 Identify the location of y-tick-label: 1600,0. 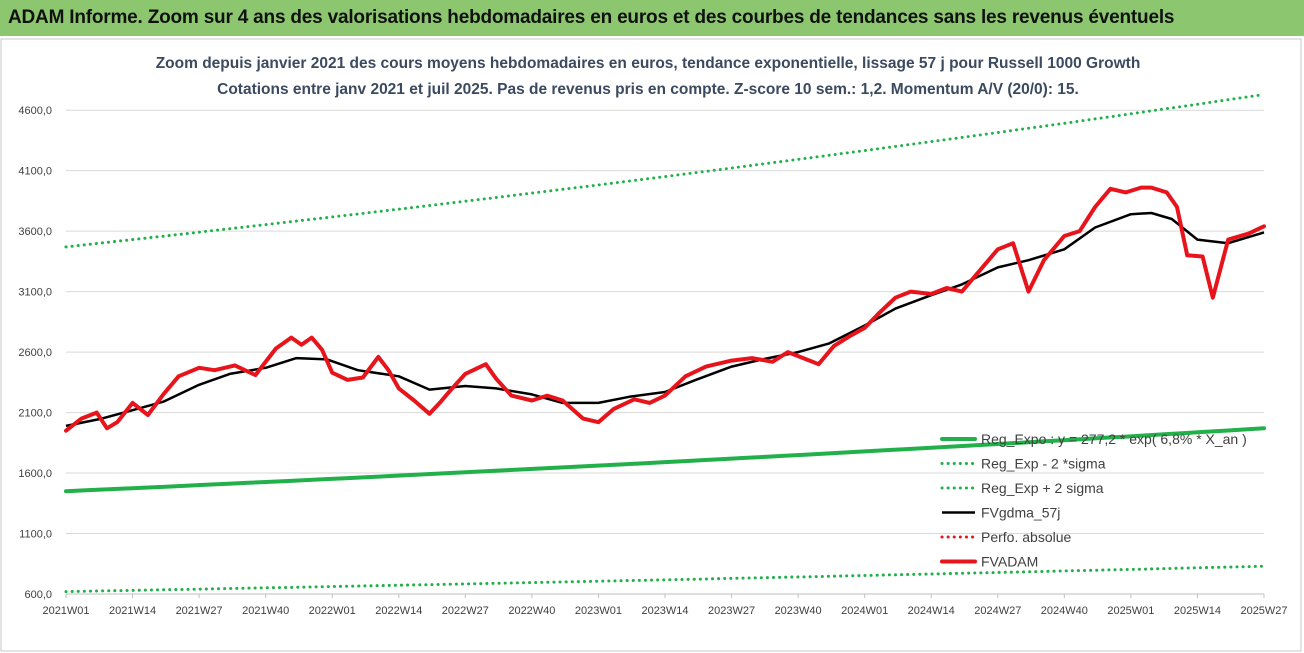
(35, 474).